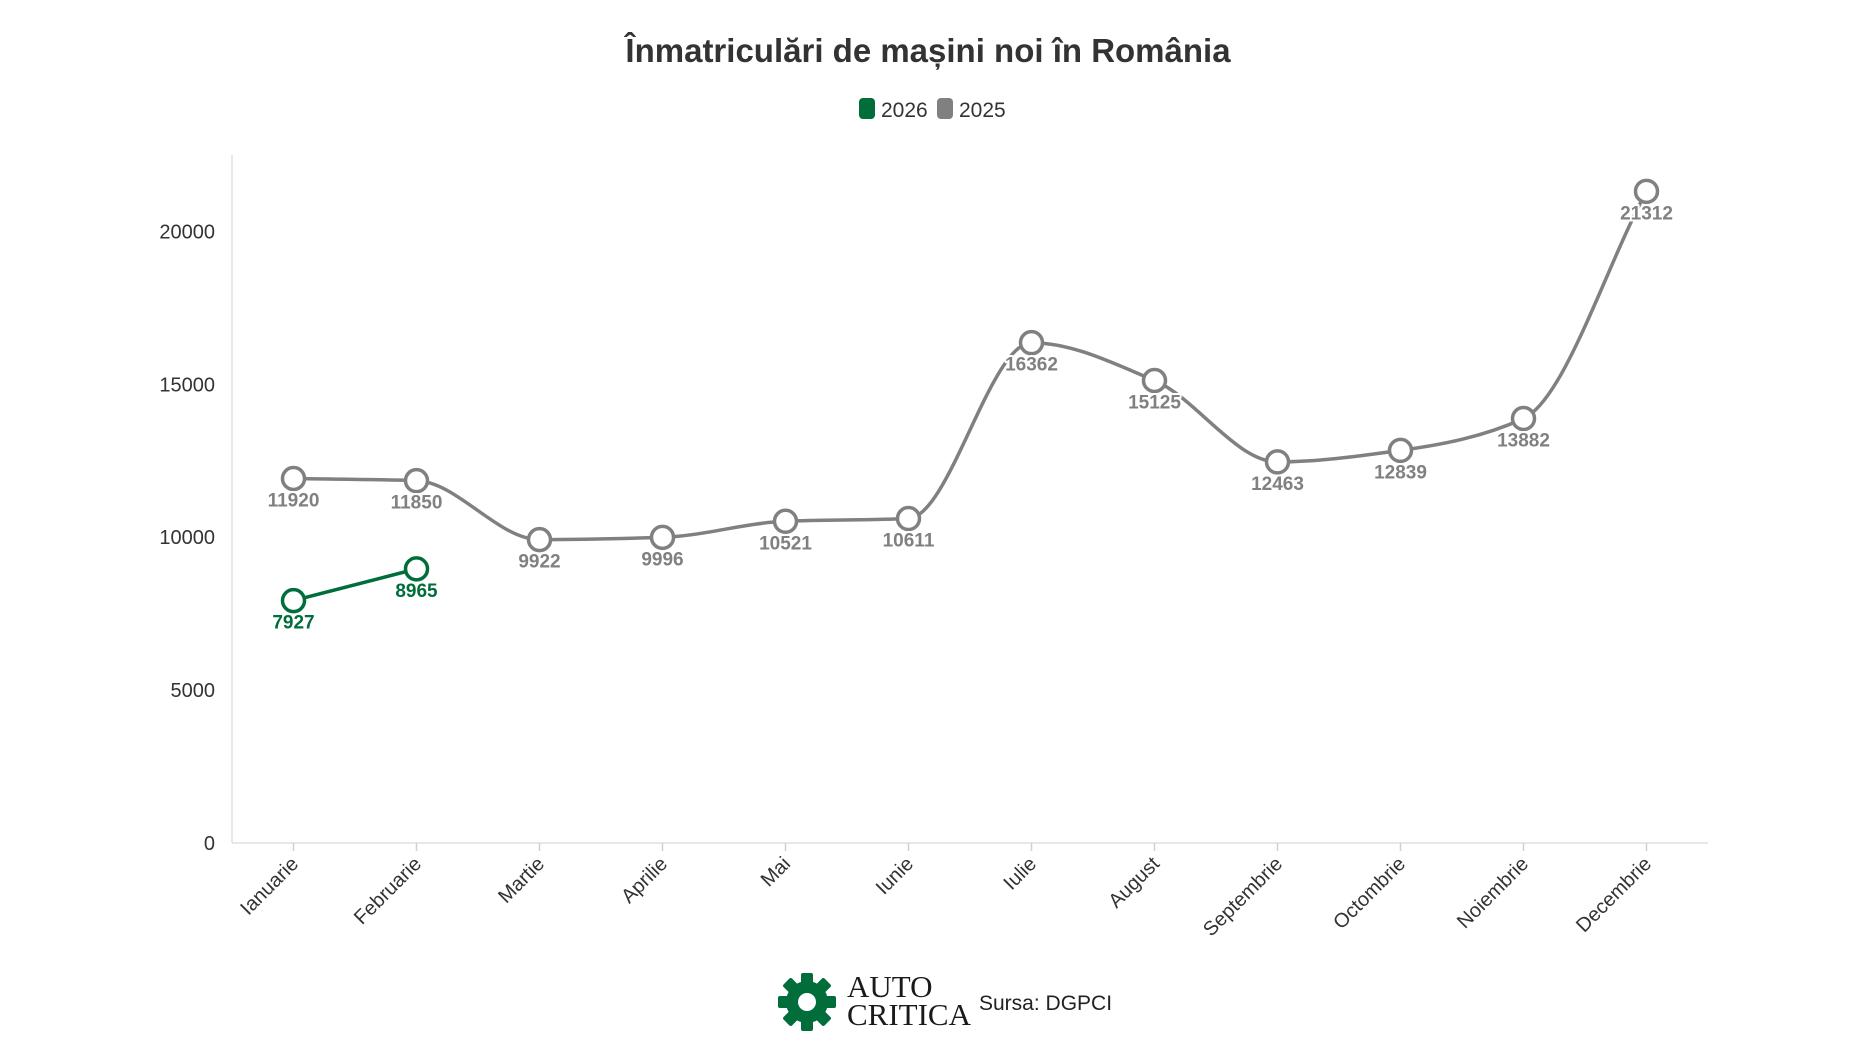  Describe the element at coordinates (1646, 191) in the screenshot. I see `data-point-2025-decembrie` at that location.